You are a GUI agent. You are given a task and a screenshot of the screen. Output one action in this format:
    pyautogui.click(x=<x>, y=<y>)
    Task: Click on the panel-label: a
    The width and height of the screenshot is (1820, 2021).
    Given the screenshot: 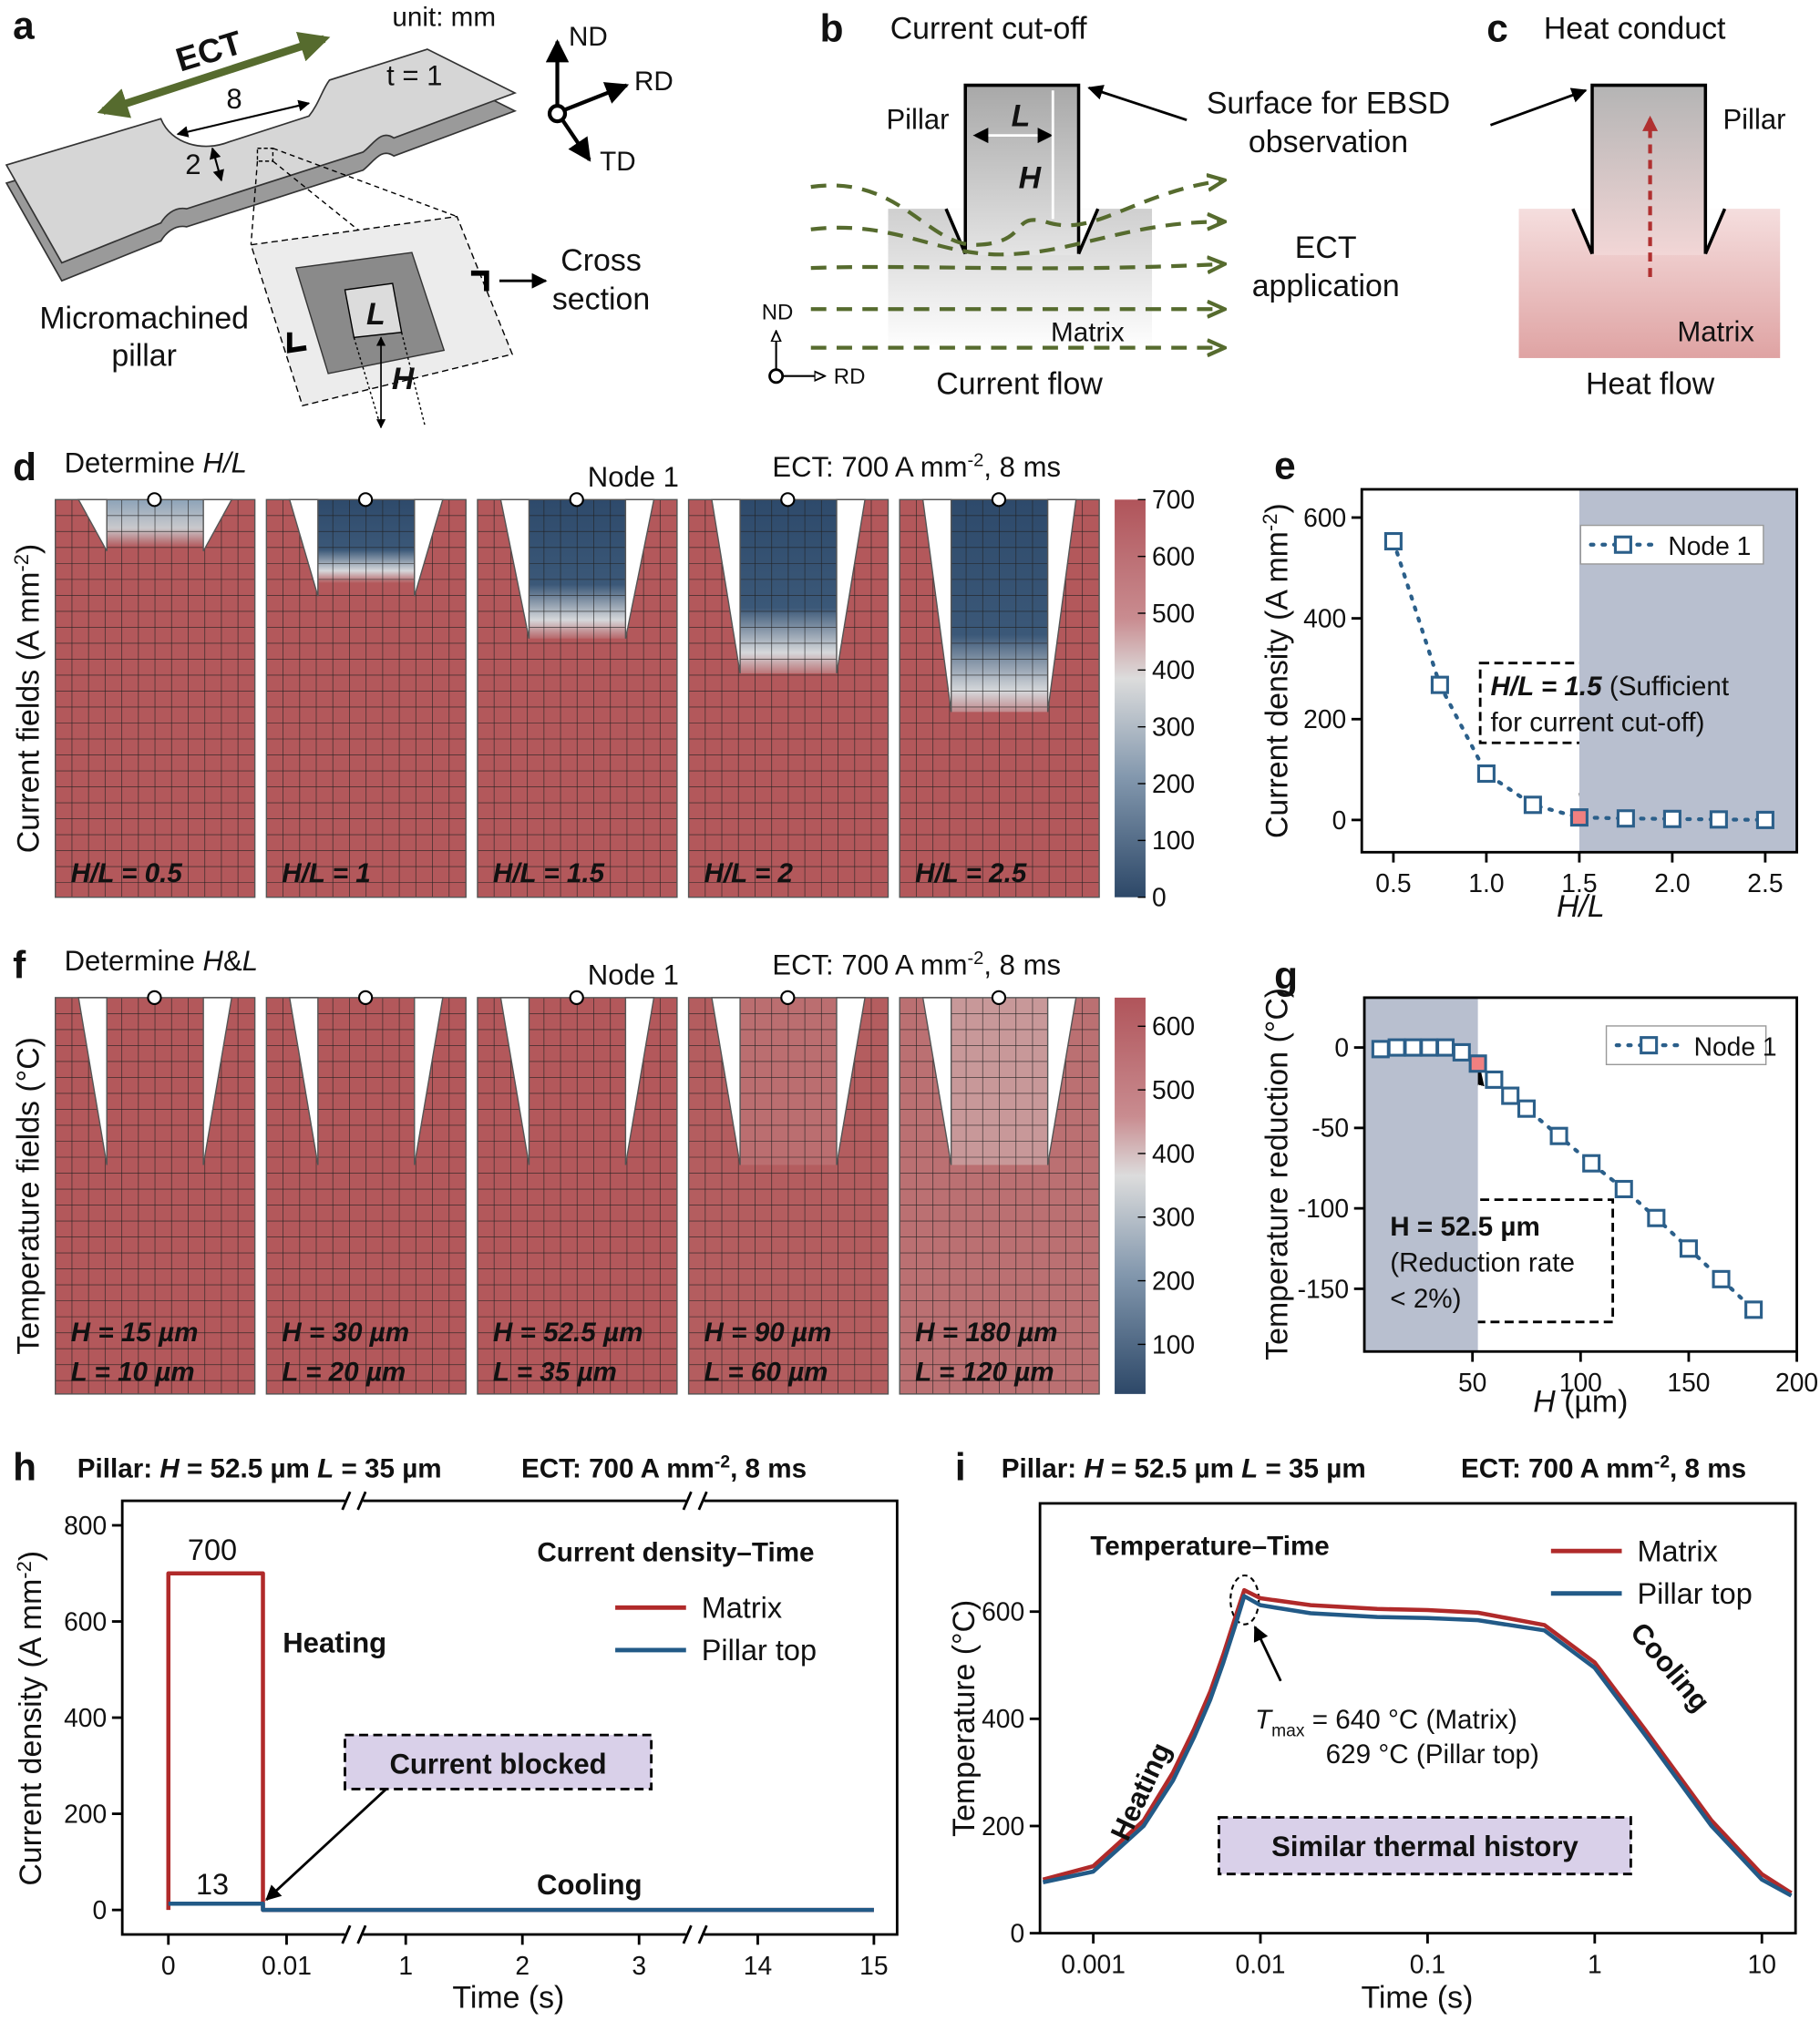 What is the action you would take?
    pyautogui.click(x=24, y=26)
    